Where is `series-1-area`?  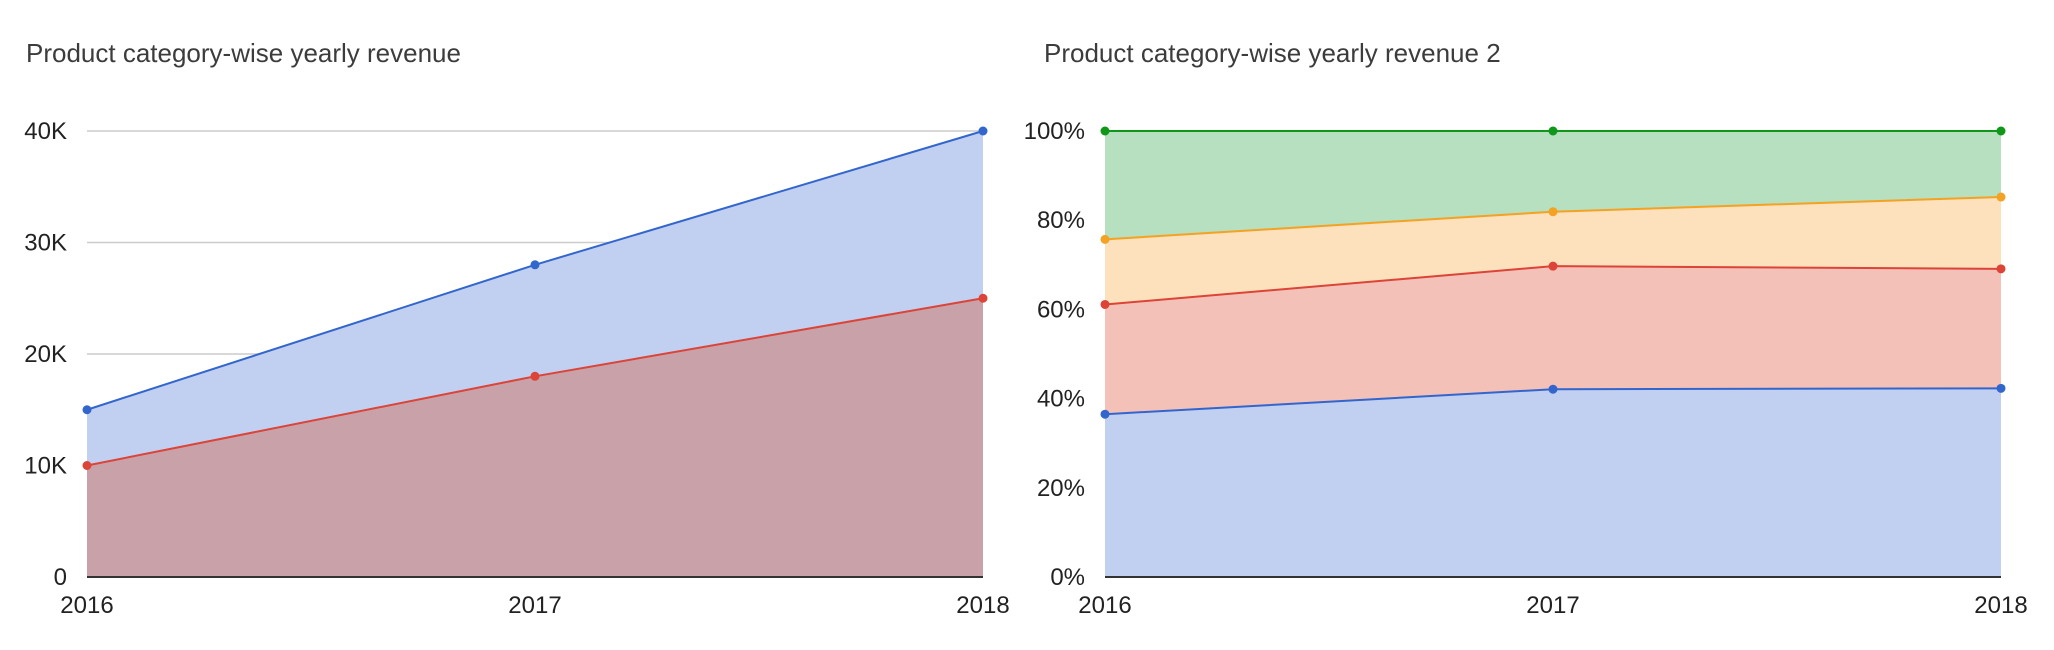
series-1-area is located at coordinates (1553, 340).